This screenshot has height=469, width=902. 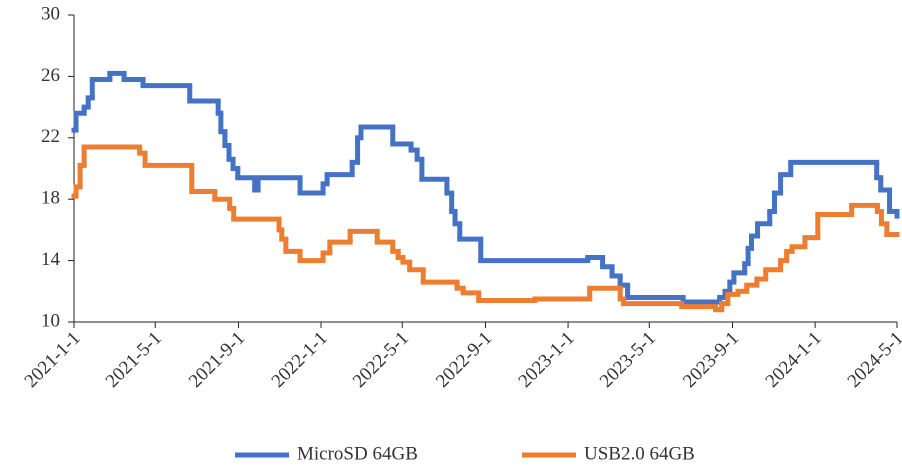 I want to click on x-tick-label: 2021-1-1, so click(x=53, y=360).